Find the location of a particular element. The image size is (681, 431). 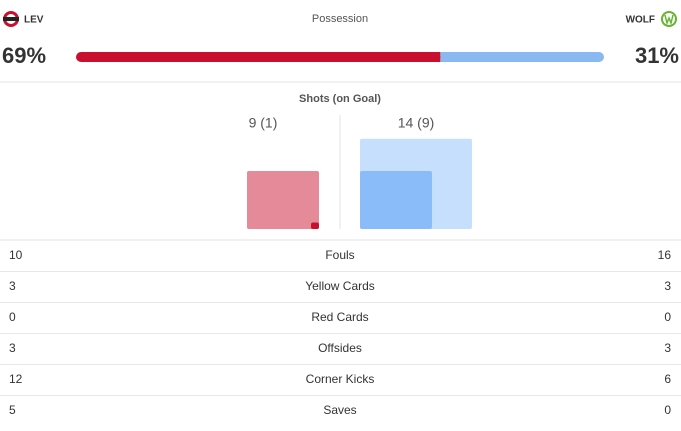

stat-home: 0 is located at coordinates (12, 317).